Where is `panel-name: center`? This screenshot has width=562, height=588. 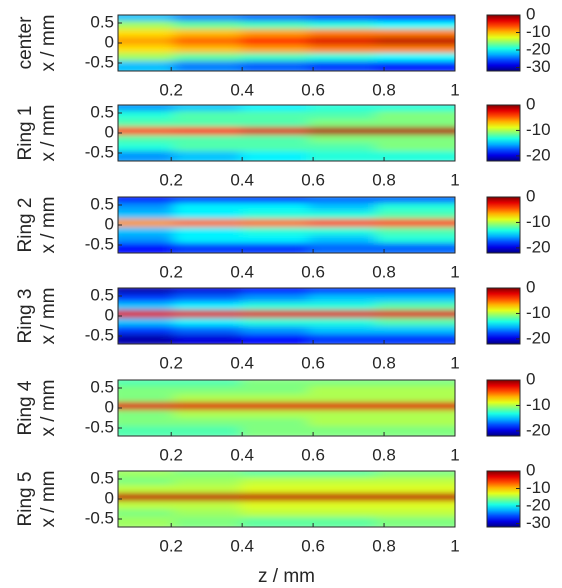 panel-name: center is located at coordinates (25, 42).